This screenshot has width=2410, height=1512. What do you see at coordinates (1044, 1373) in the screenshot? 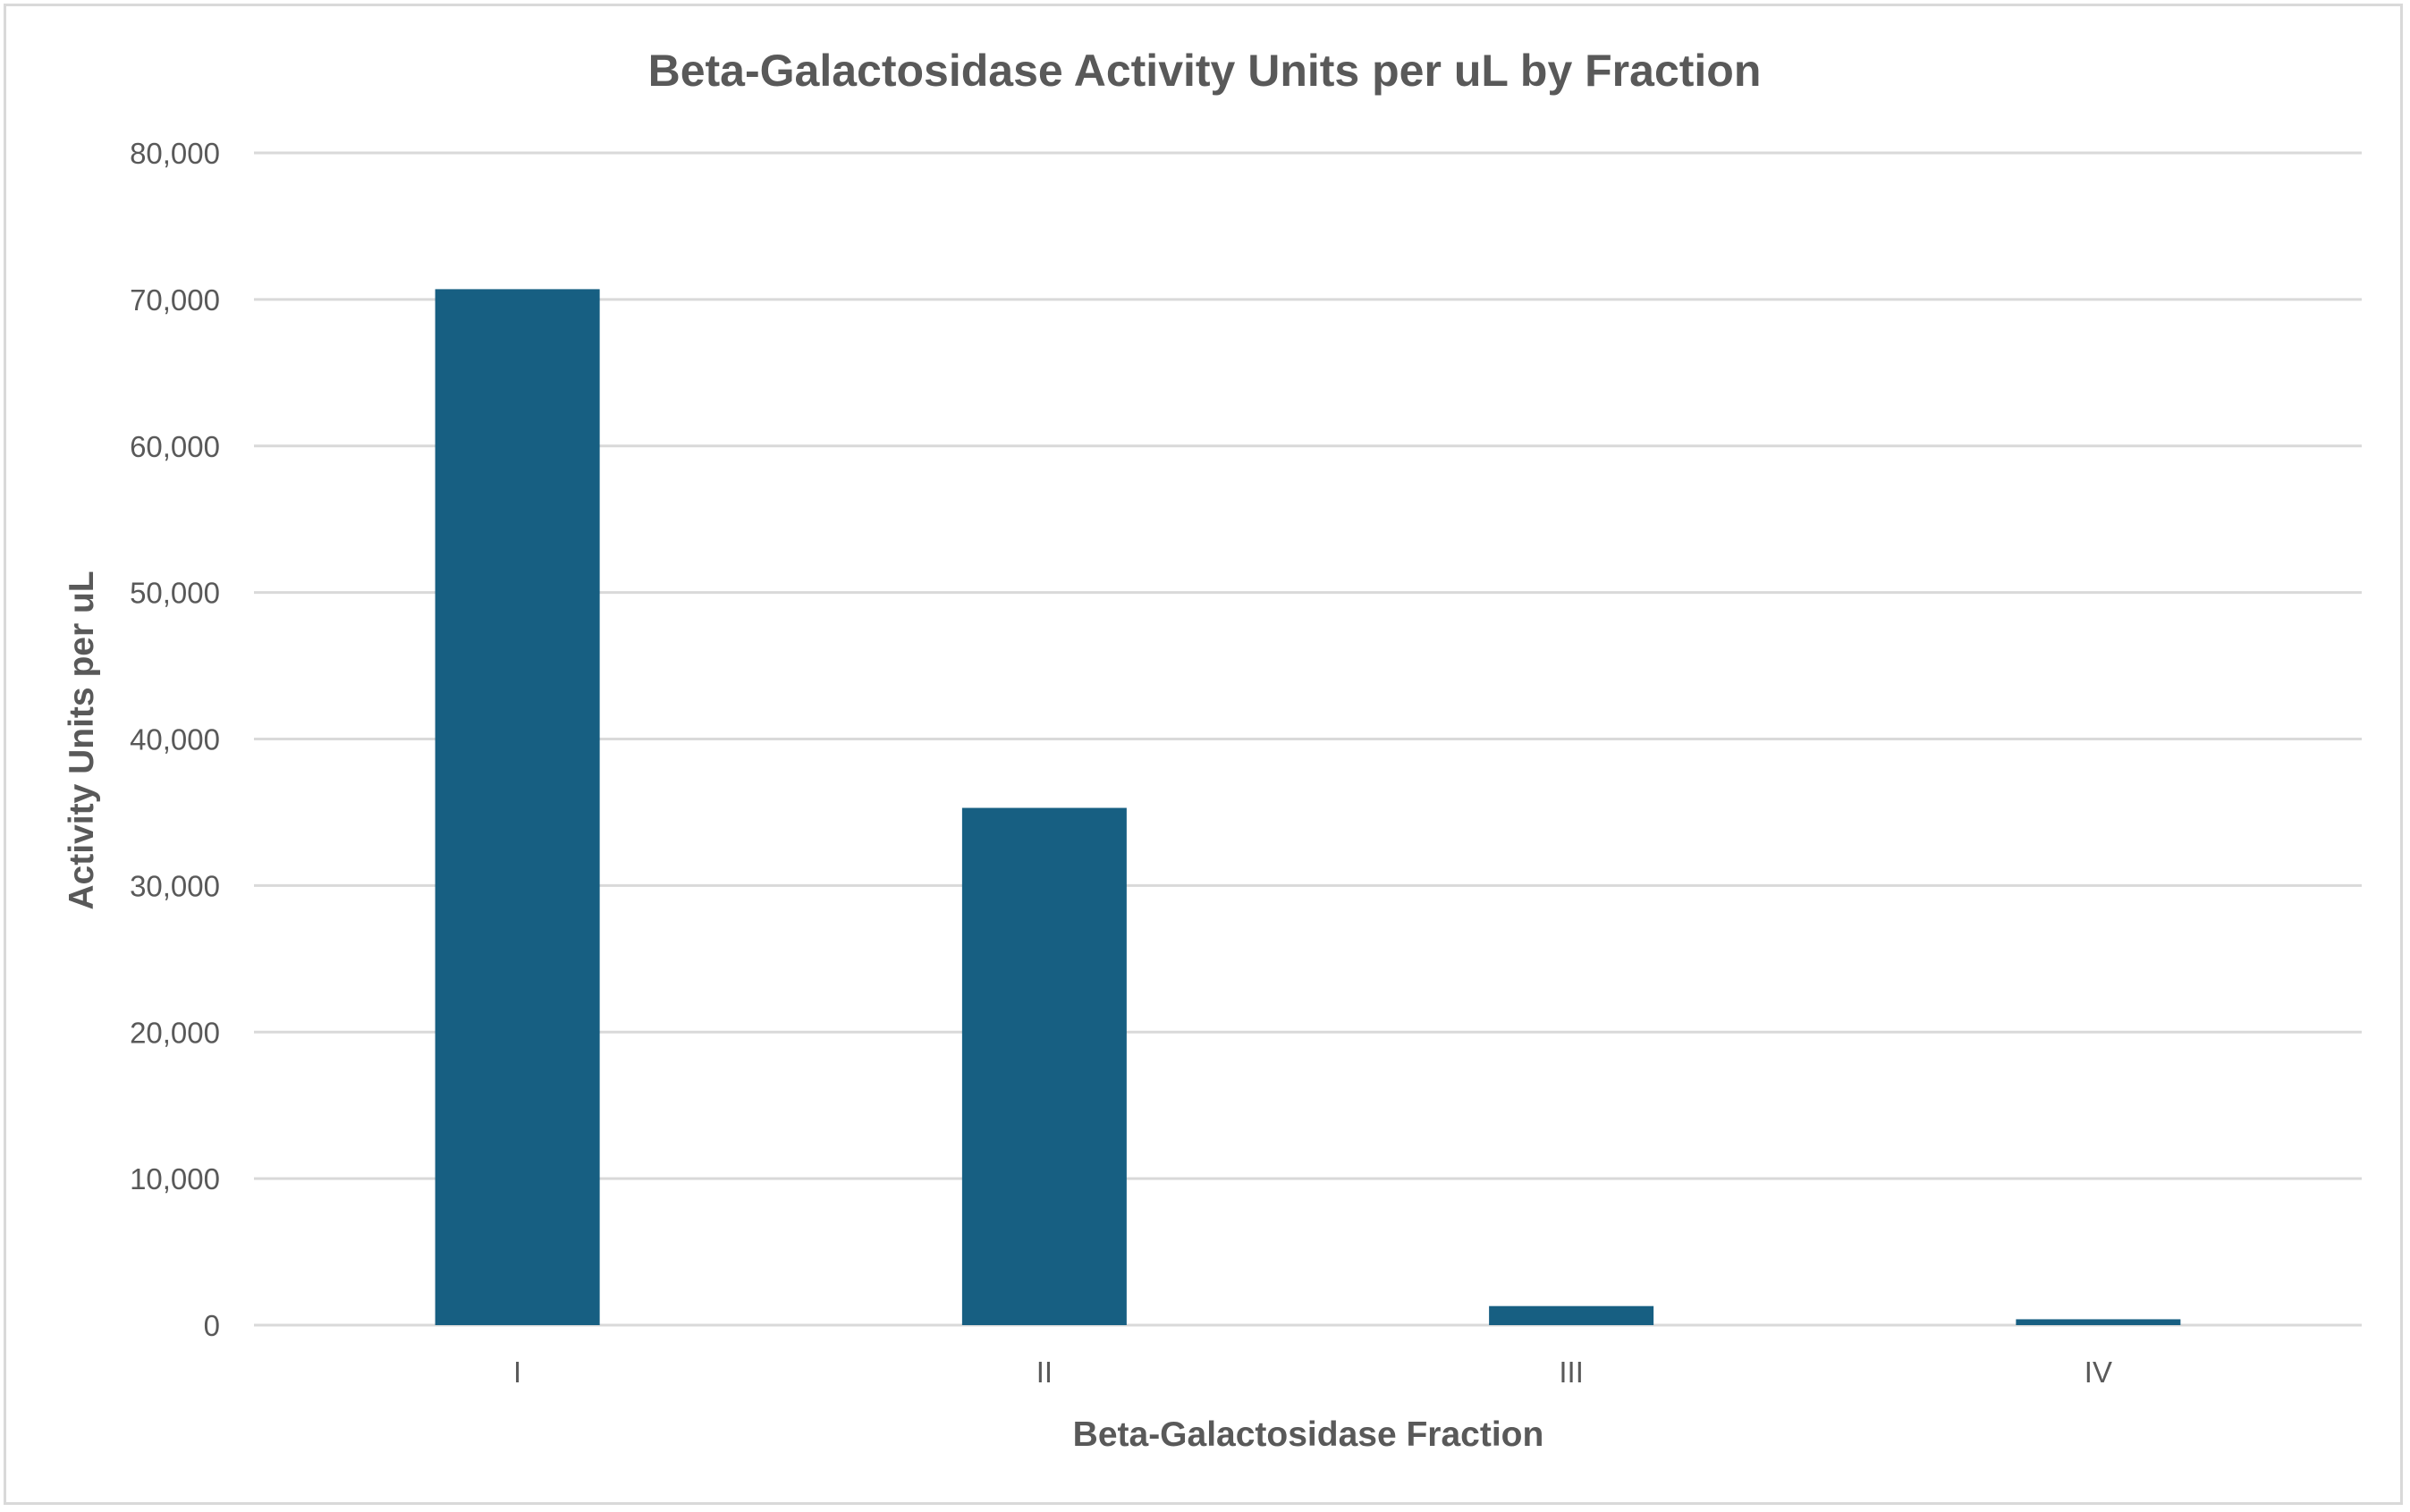
I see `x-tick-label: II` at bounding box center [1044, 1373].